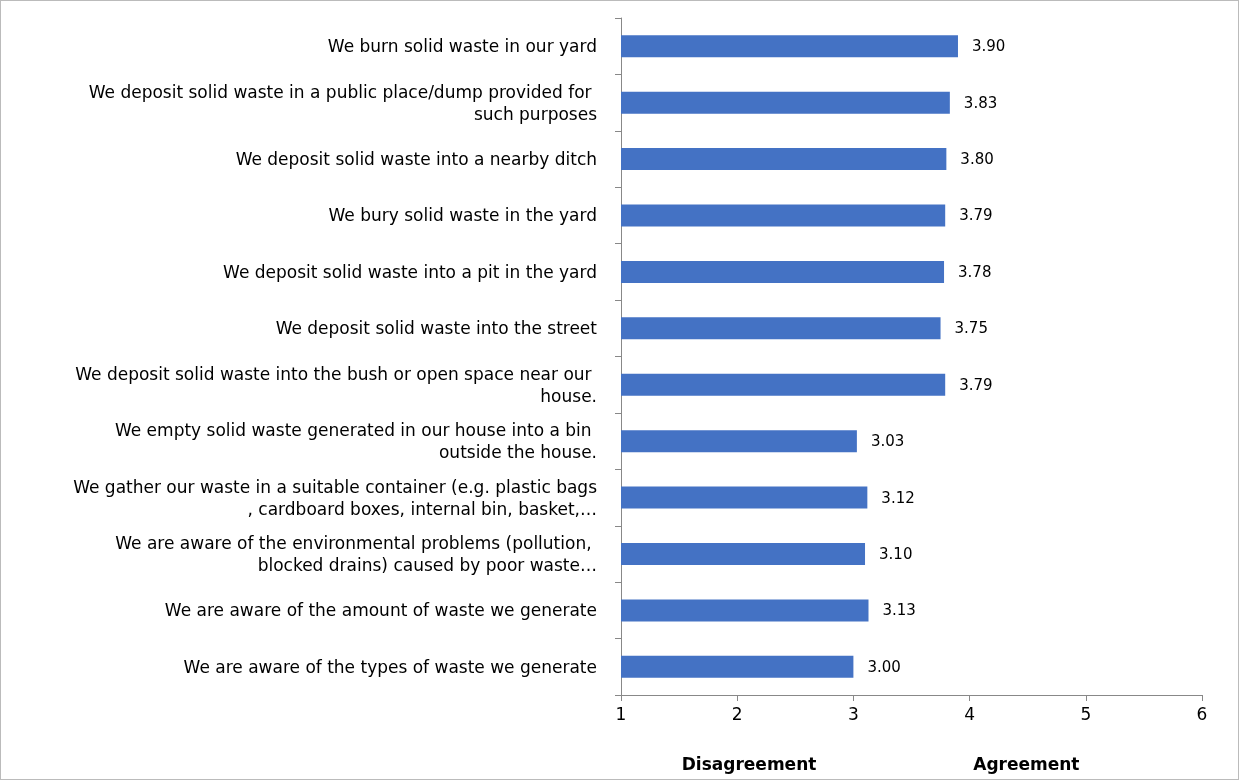 This screenshot has height=780, width=1239. I want to click on data-label: 3.75, so click(971, 328).